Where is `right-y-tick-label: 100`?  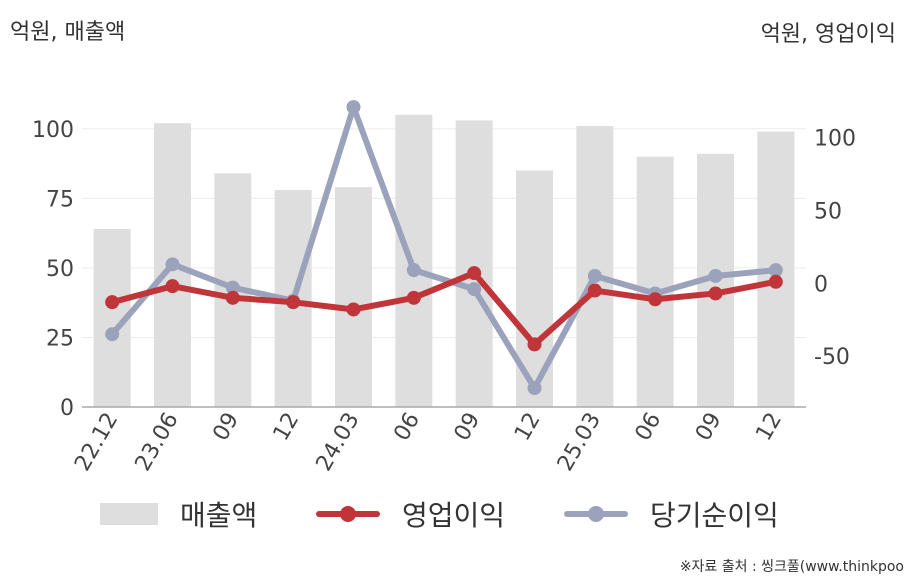 right-y-tick-label: 100 is located at coordinates (835, 139).